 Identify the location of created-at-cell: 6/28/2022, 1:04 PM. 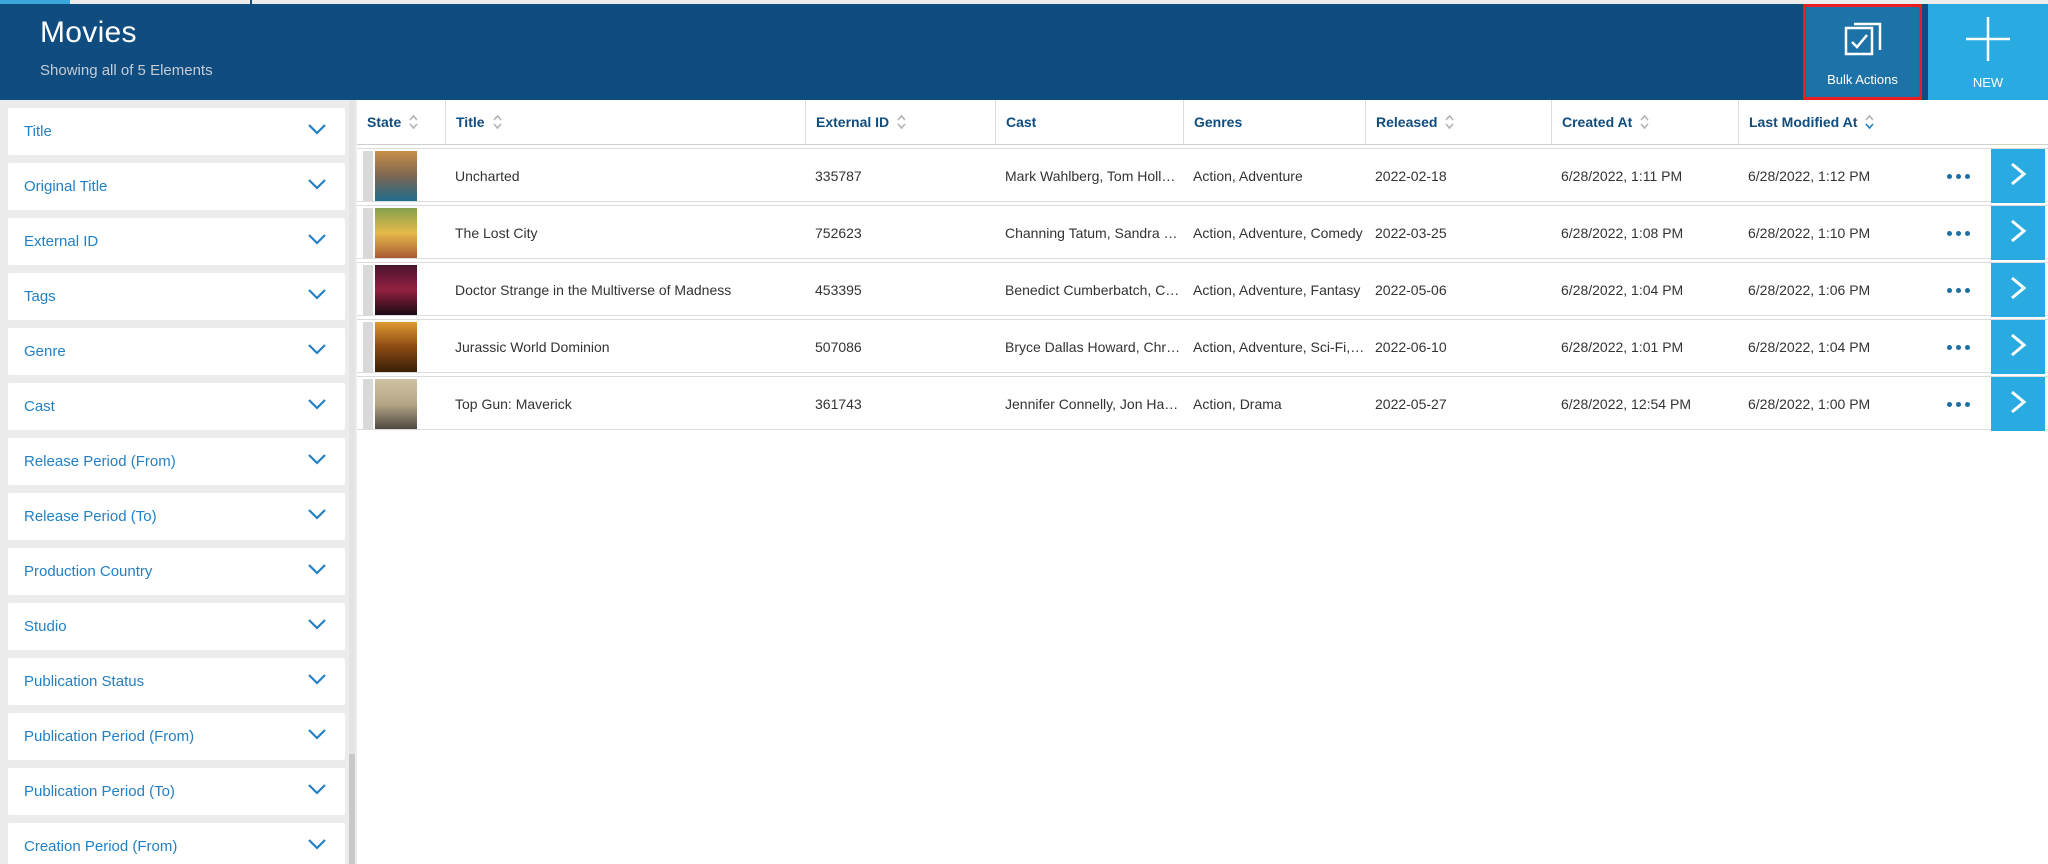
(1622, 290).